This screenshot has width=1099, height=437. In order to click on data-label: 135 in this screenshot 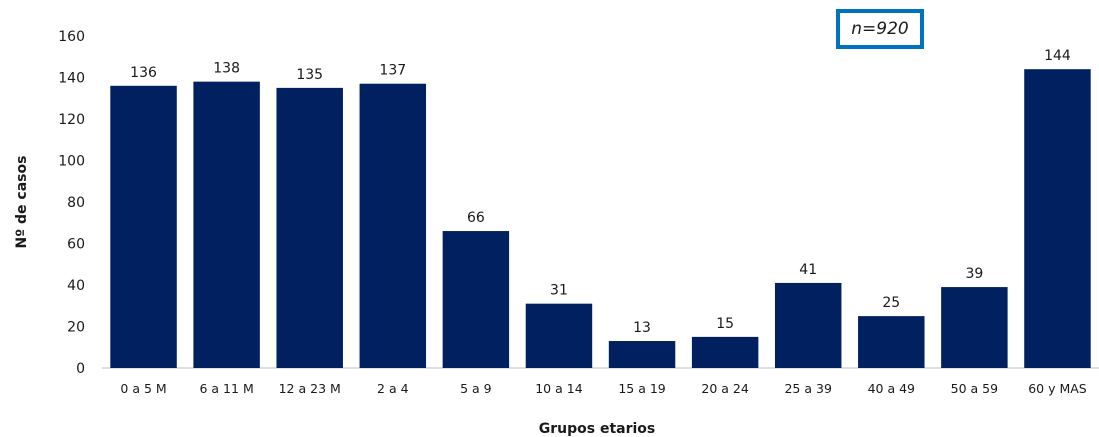, I will do `click(309, 75)`.